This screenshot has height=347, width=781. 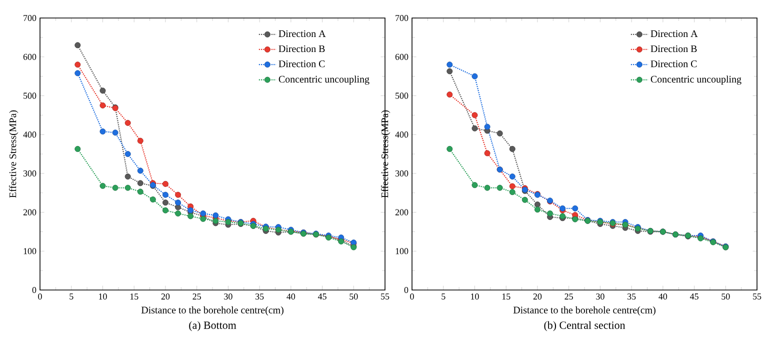 I want to click on text: (b) Central section, so click(x=585, y=326).